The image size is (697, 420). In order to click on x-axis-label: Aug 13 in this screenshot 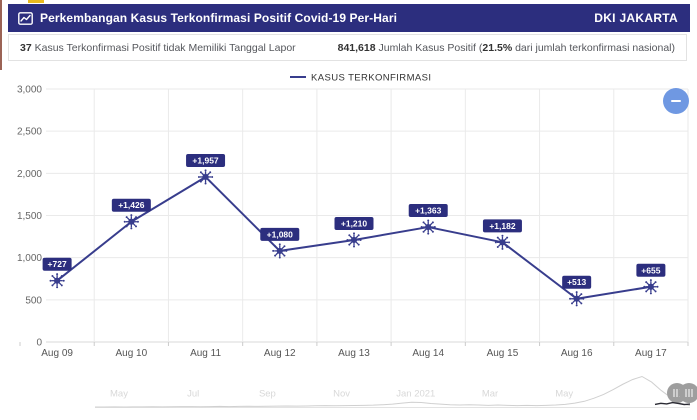, I will do `click(354, 353)`.